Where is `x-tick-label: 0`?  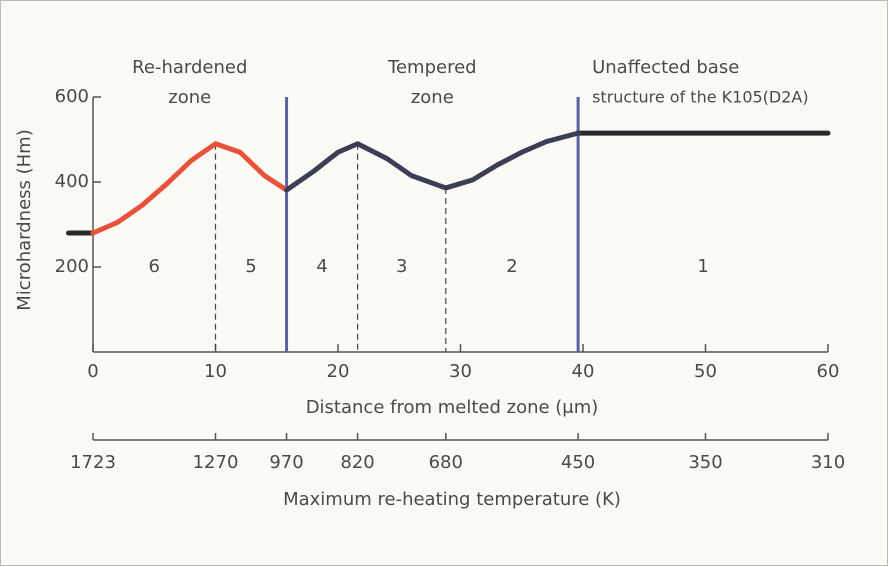
x-tick-label: 0 is located at coordinates (92, 371).